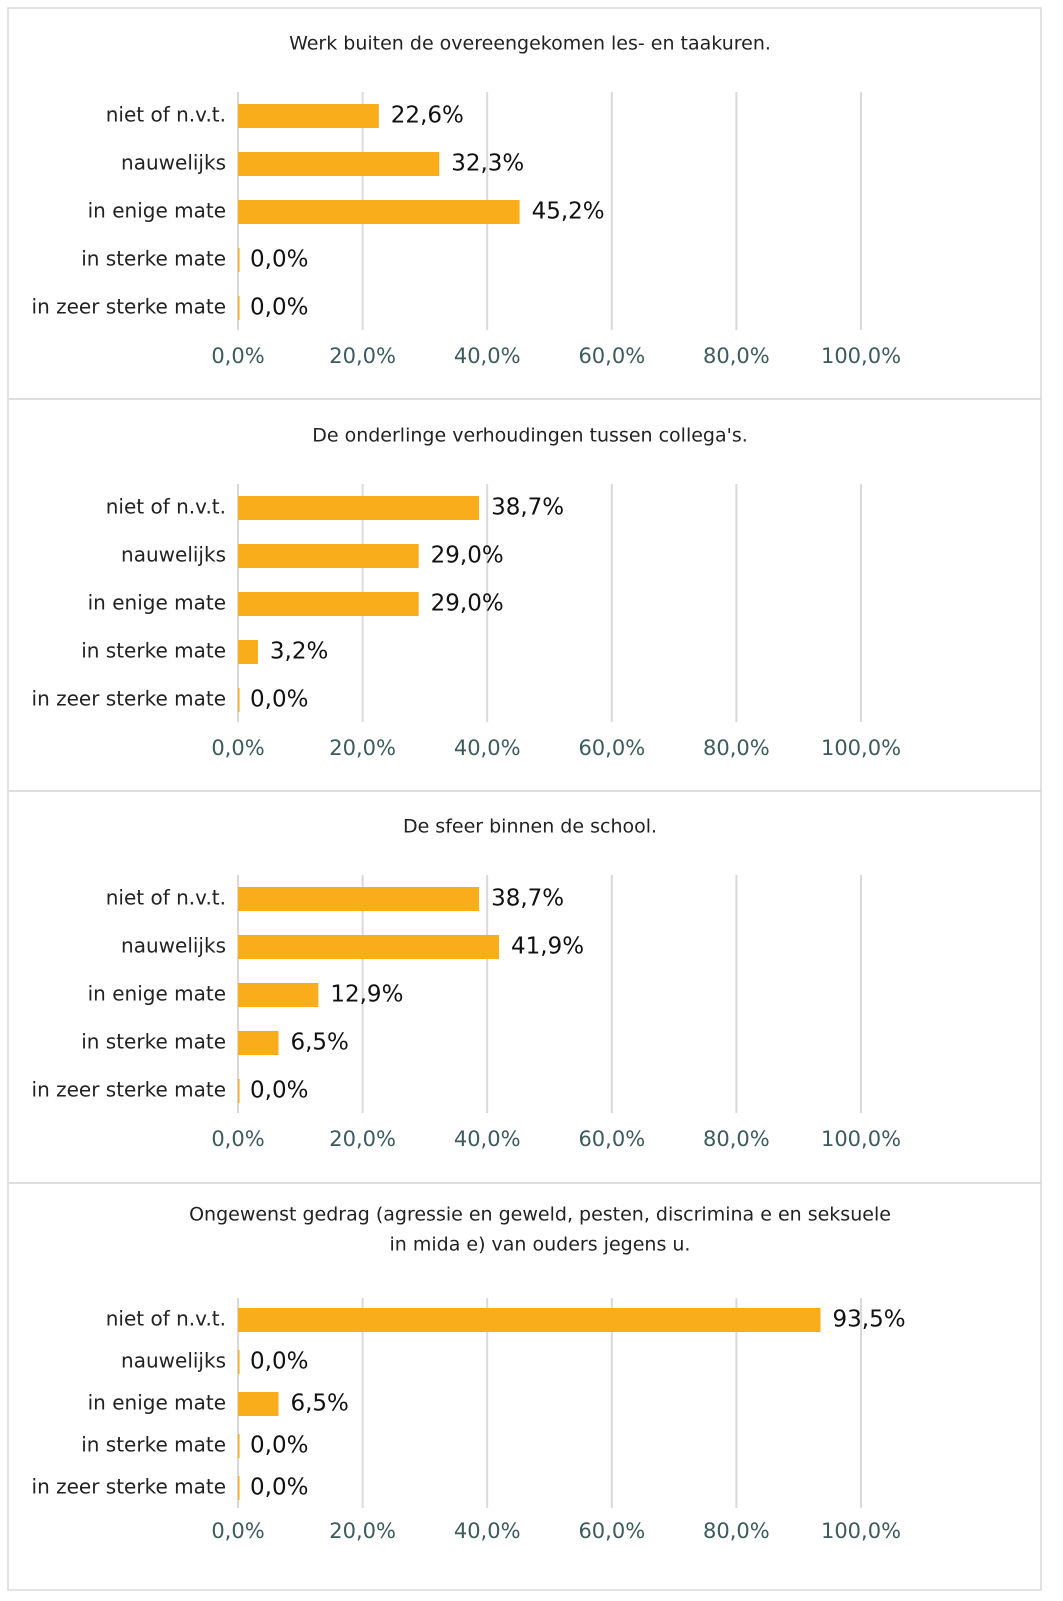  What do you see at coordinates (869, 1320) in the screenshot?
I see `value-label: 93,5%` at bounding box center [869, 1320].